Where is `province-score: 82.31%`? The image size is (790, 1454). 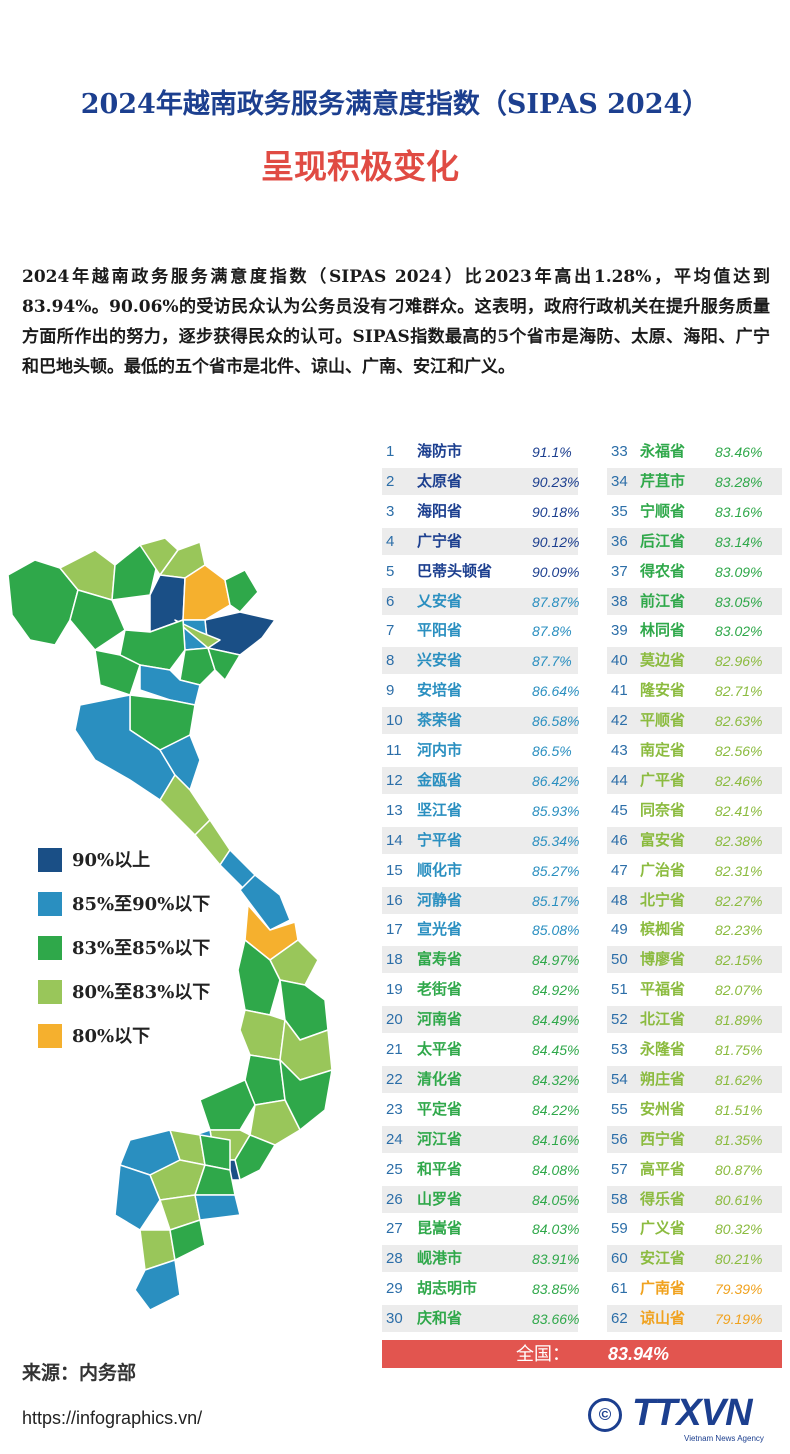
province-score: 82.31% is located at coordinates (739, 870).